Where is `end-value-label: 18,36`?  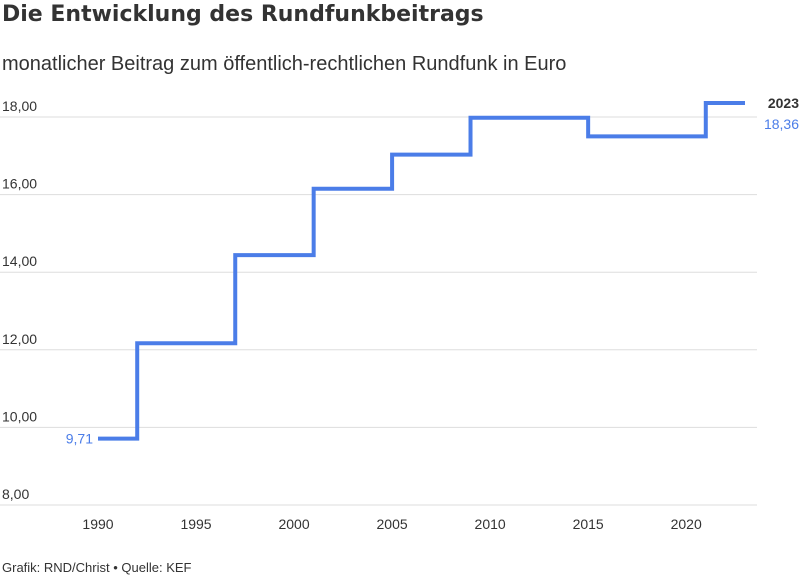 end-value-label: 18,36 is located at coordinates (781, 124).